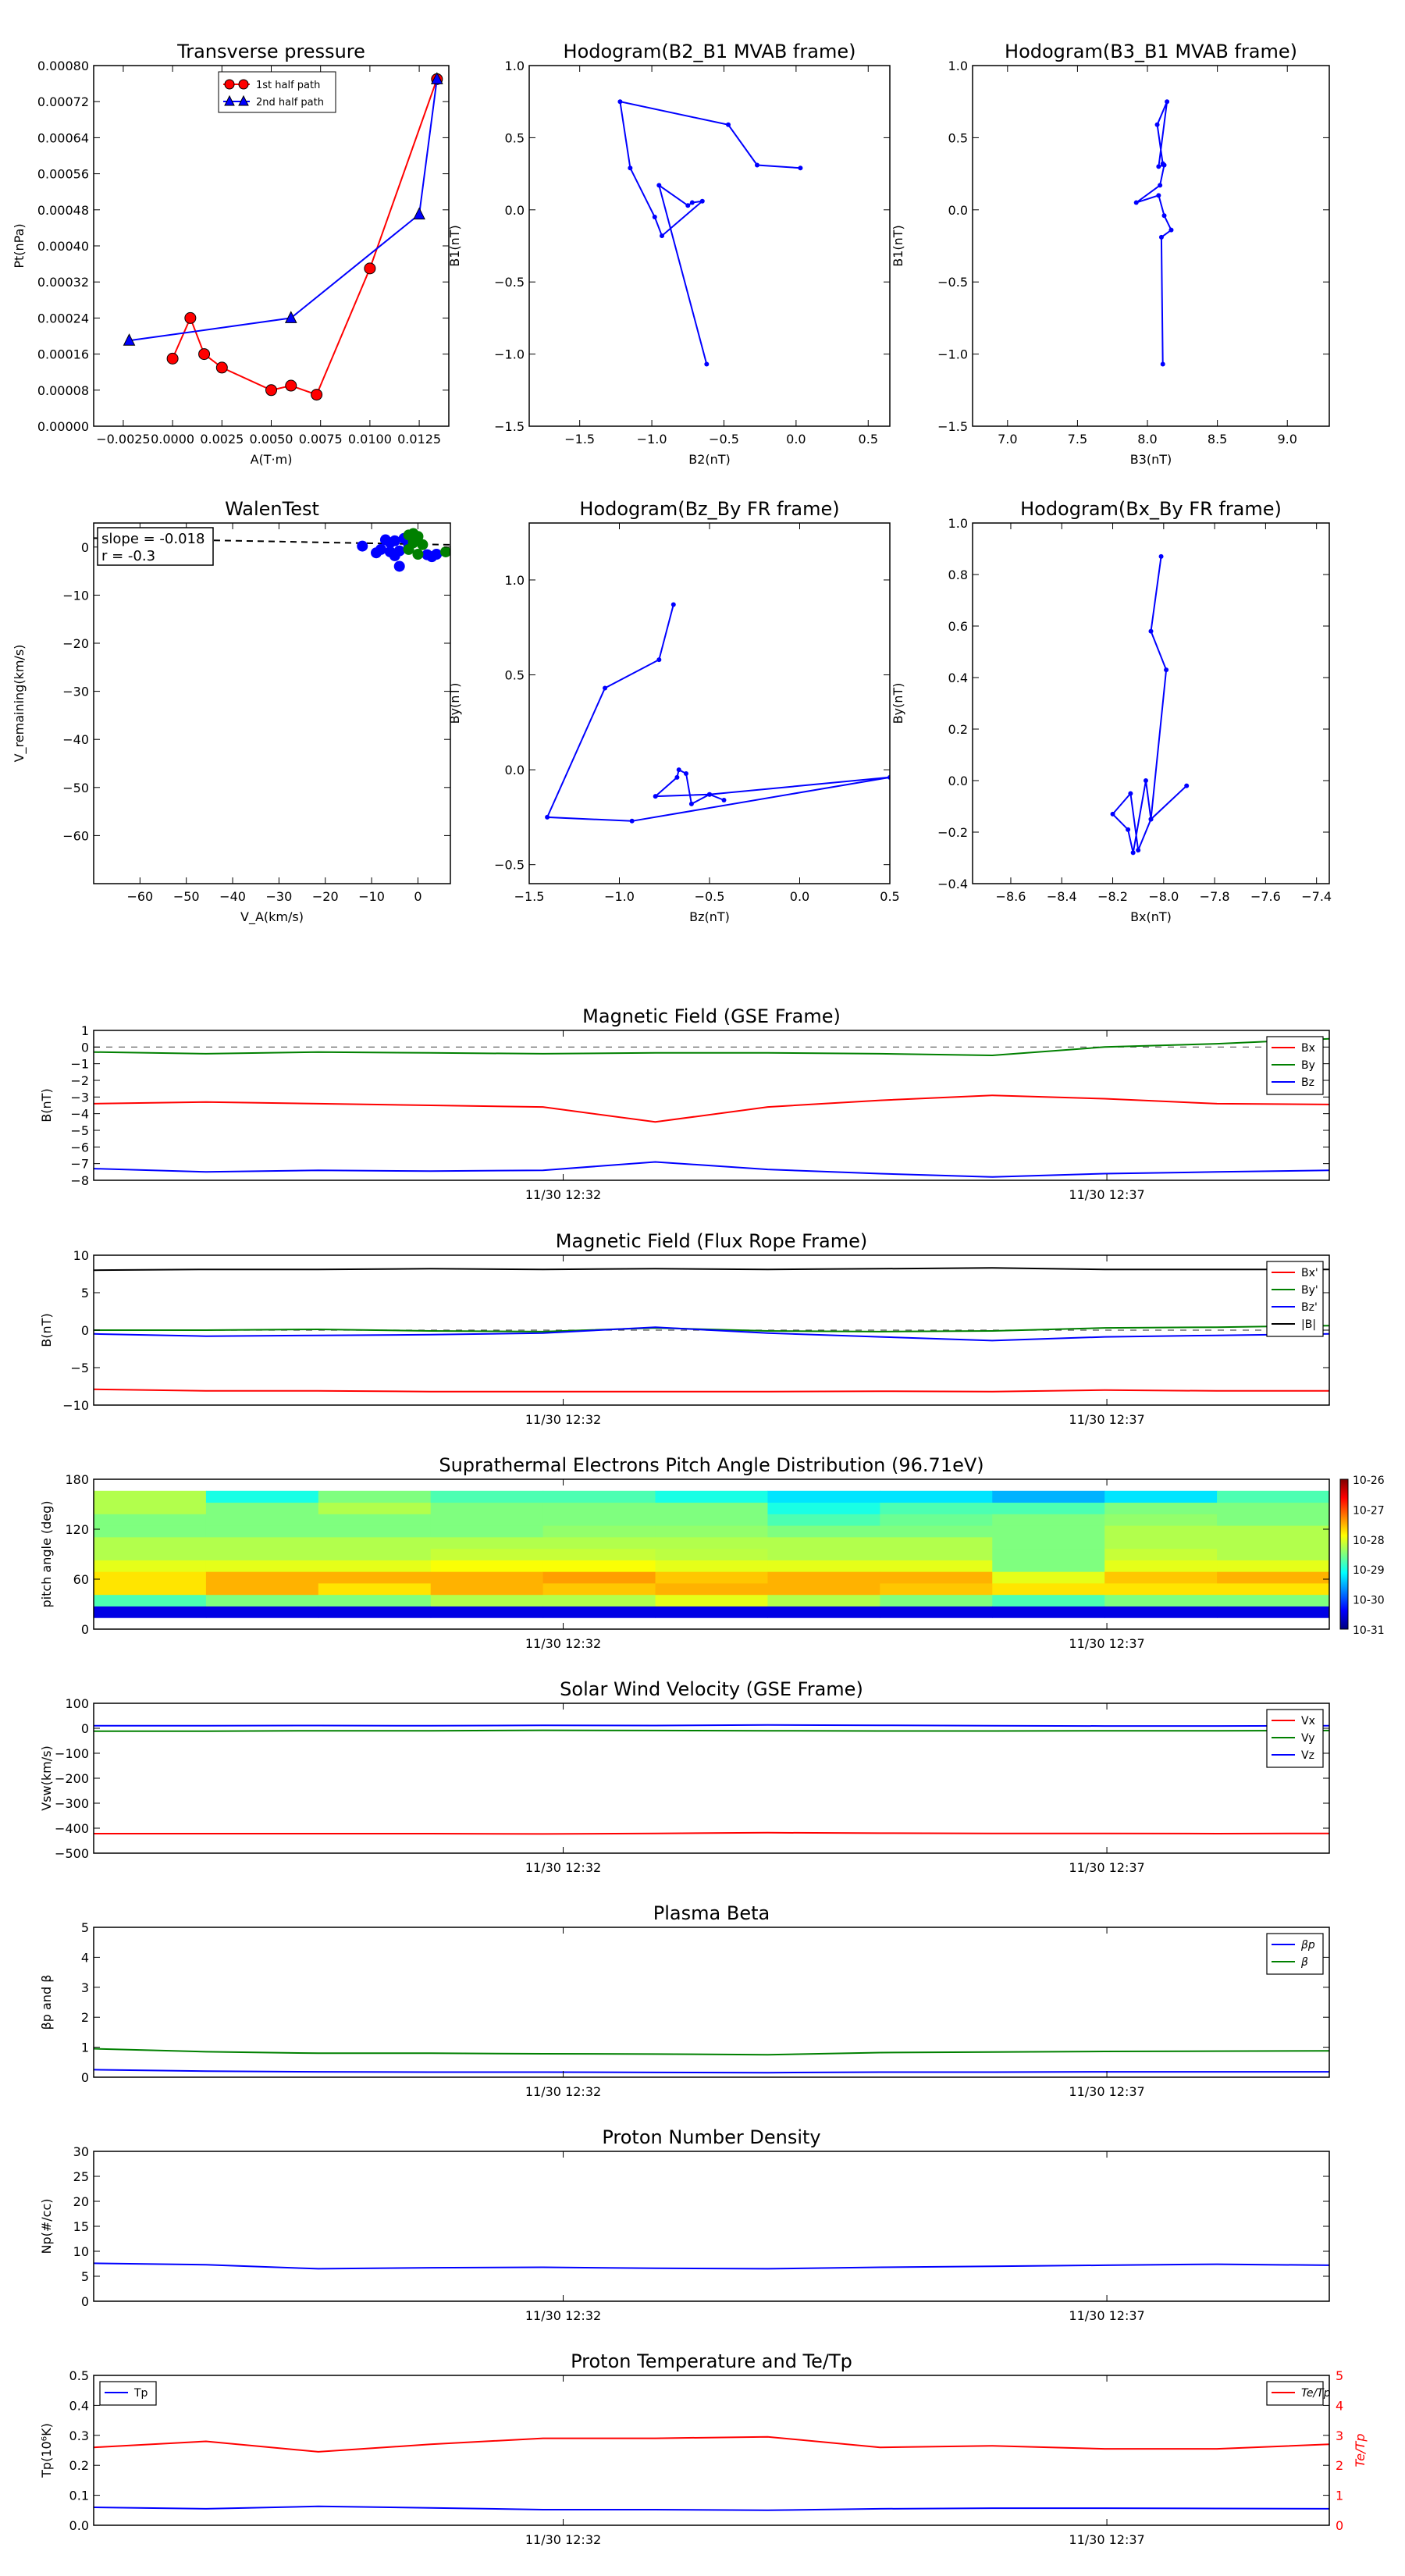 The width and height of the screenshot is (1405, 2576). Describe the element at coordinates (1215, 896) in the screenshot. I see `x-tick-label: −7.8` at that location.